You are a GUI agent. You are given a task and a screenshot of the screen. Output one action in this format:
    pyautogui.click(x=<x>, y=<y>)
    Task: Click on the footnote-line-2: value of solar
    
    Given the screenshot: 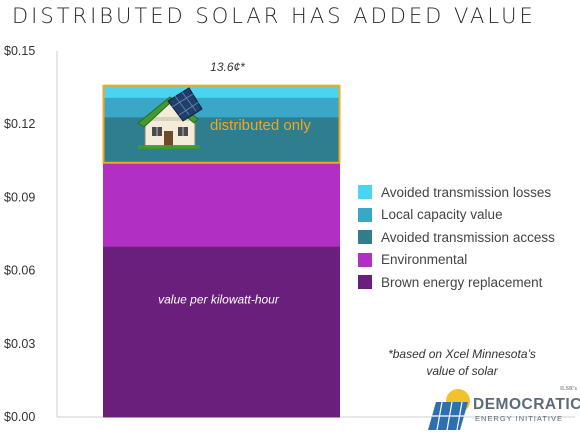 What is the action you would take?
    pyautogui.click(x=462, y=371)
    